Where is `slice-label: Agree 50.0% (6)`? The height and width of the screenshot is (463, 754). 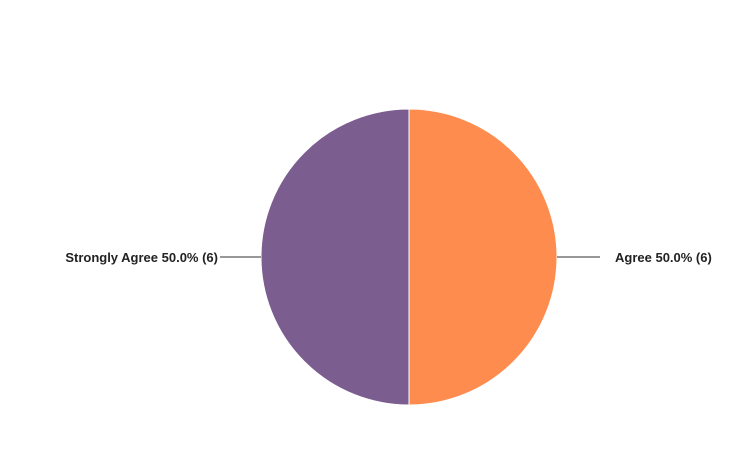 slice-label: Agree 50.0% (6) is located at coordinates (663, 257).